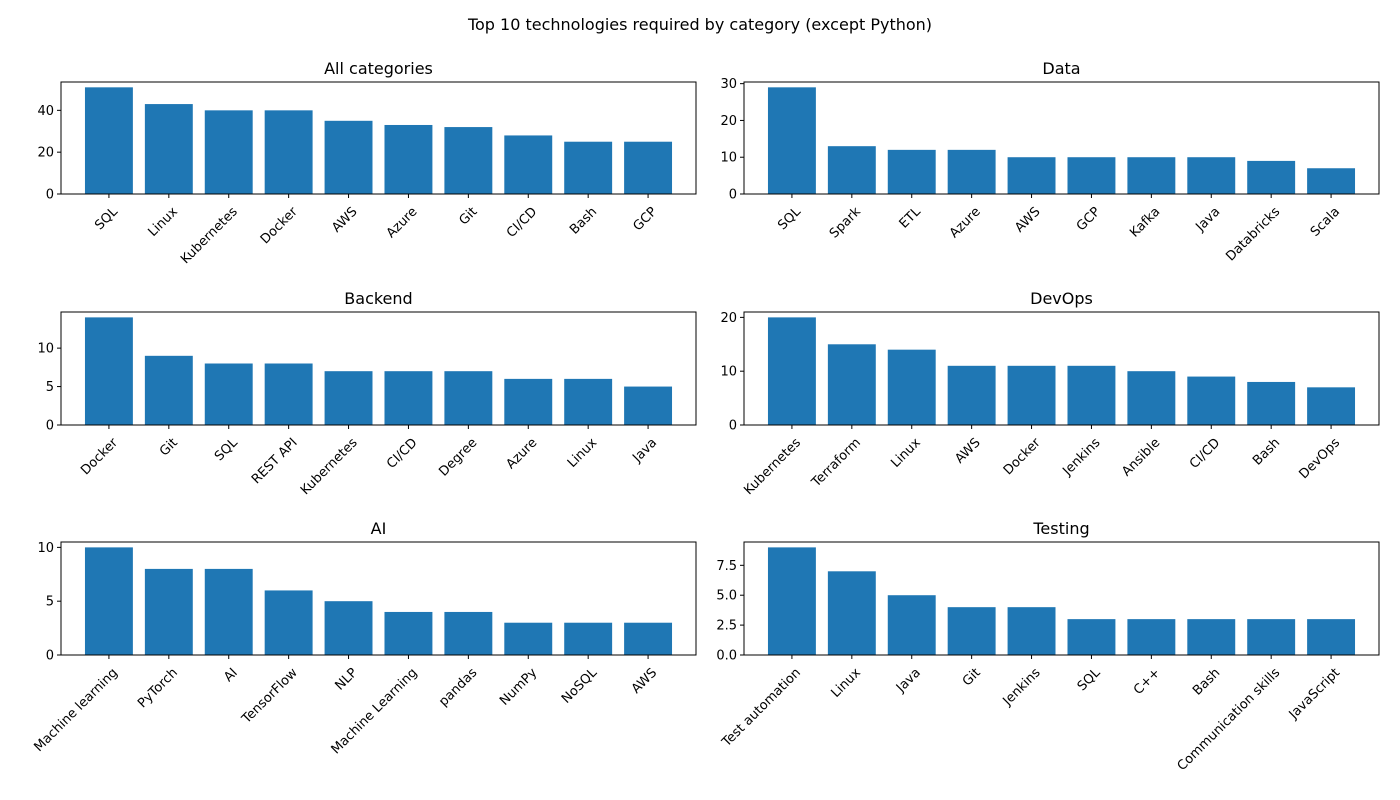 Image resolution: width=1400 pixels, height=800 pixels. I want to click on x-tick-label: CI/CD, so click(402, 453).